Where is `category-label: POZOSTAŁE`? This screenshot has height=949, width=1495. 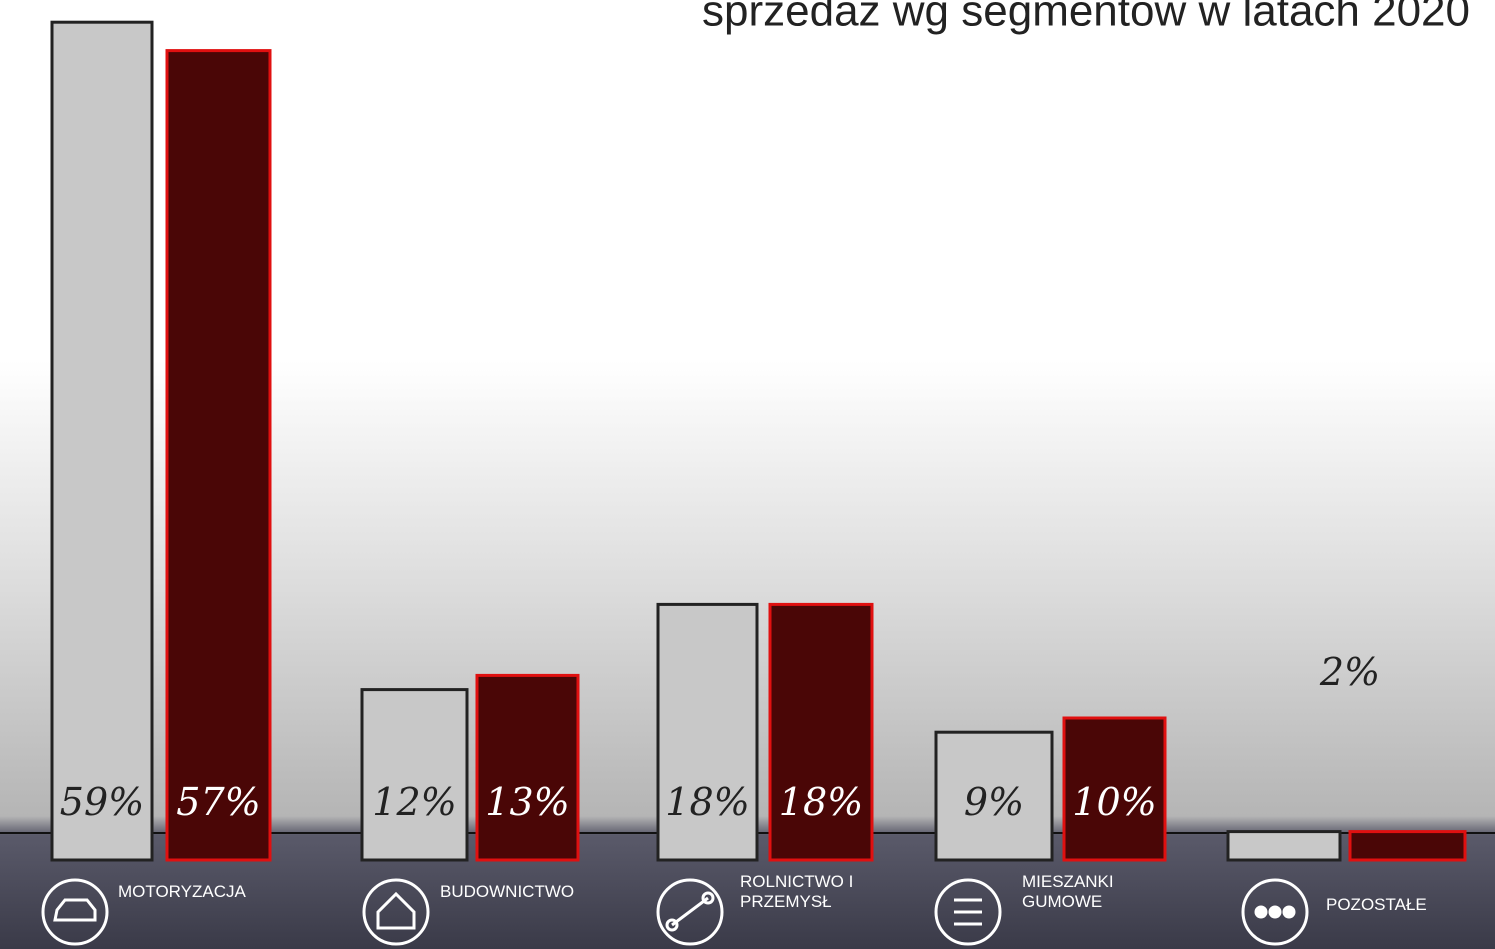
category-label: POZOSTAŁE is located at coordinates (1376, 904).